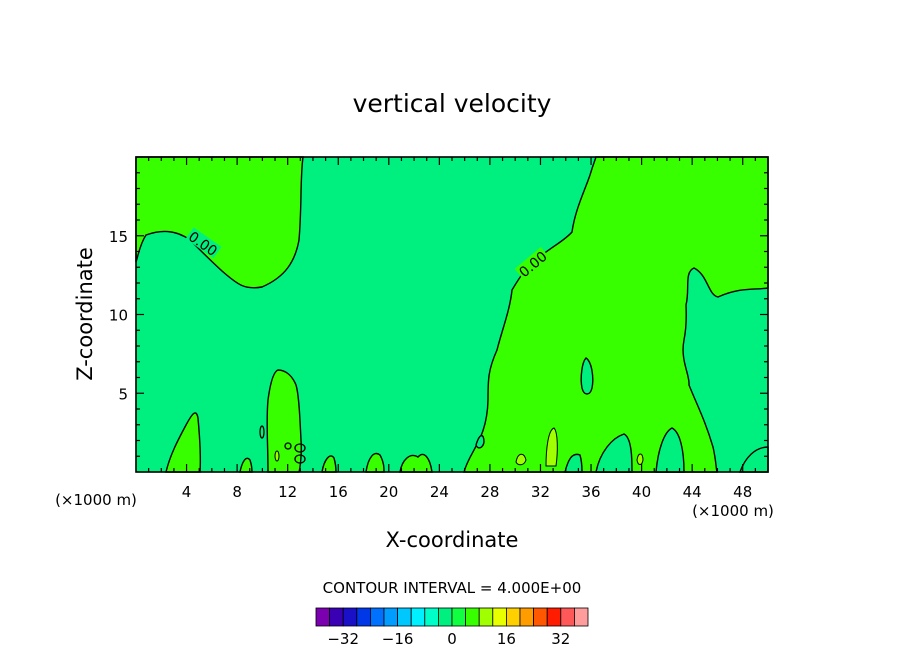  What do you see at coordinates (452, 103) in the screenshot?
I see `chart-title: vertical velocity` at bounding box center [452, 103].